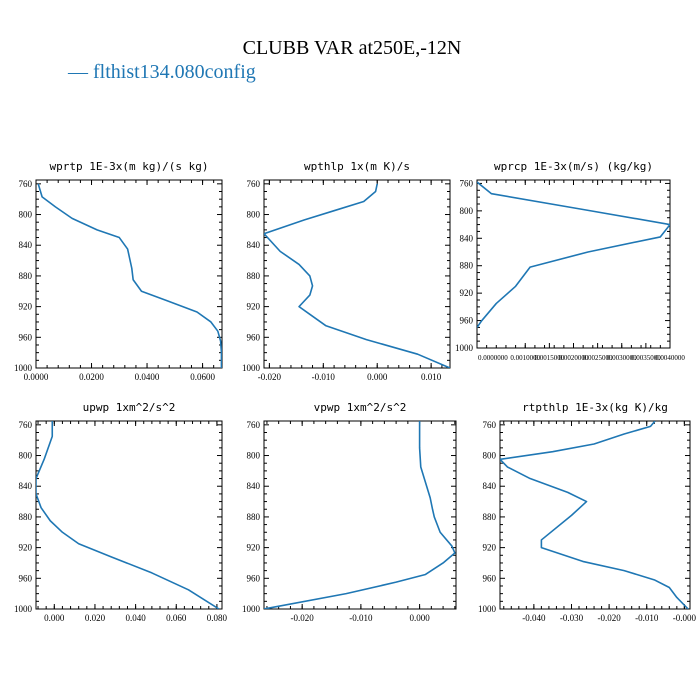 The width and height of the screenshot is (700, 700). Describe the element at coordinates (129, 407) in the screenshot. I see `panel-title: upwp 1xm^2/s^2` at that location.